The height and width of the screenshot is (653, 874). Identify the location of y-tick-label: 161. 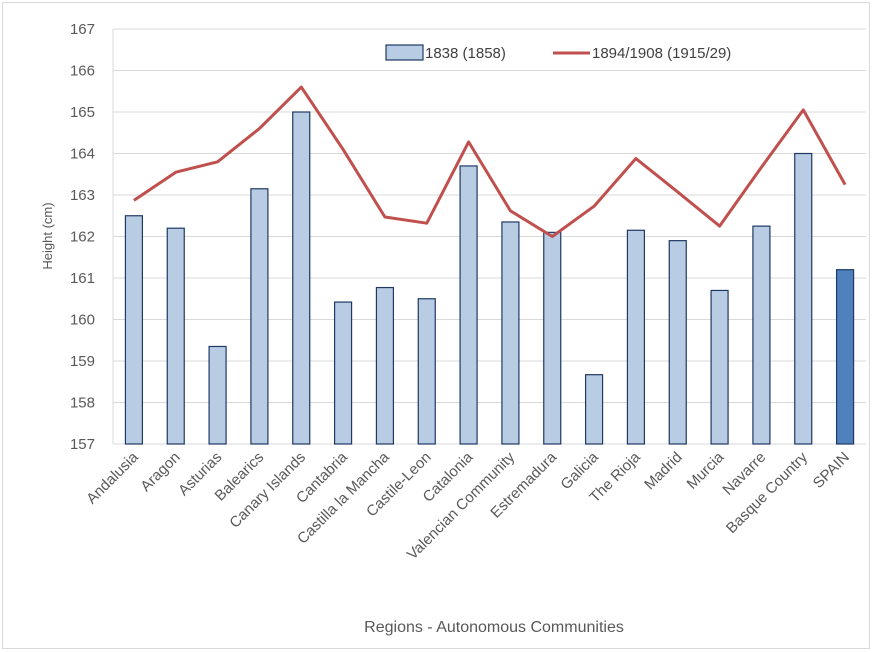
(82, 278).